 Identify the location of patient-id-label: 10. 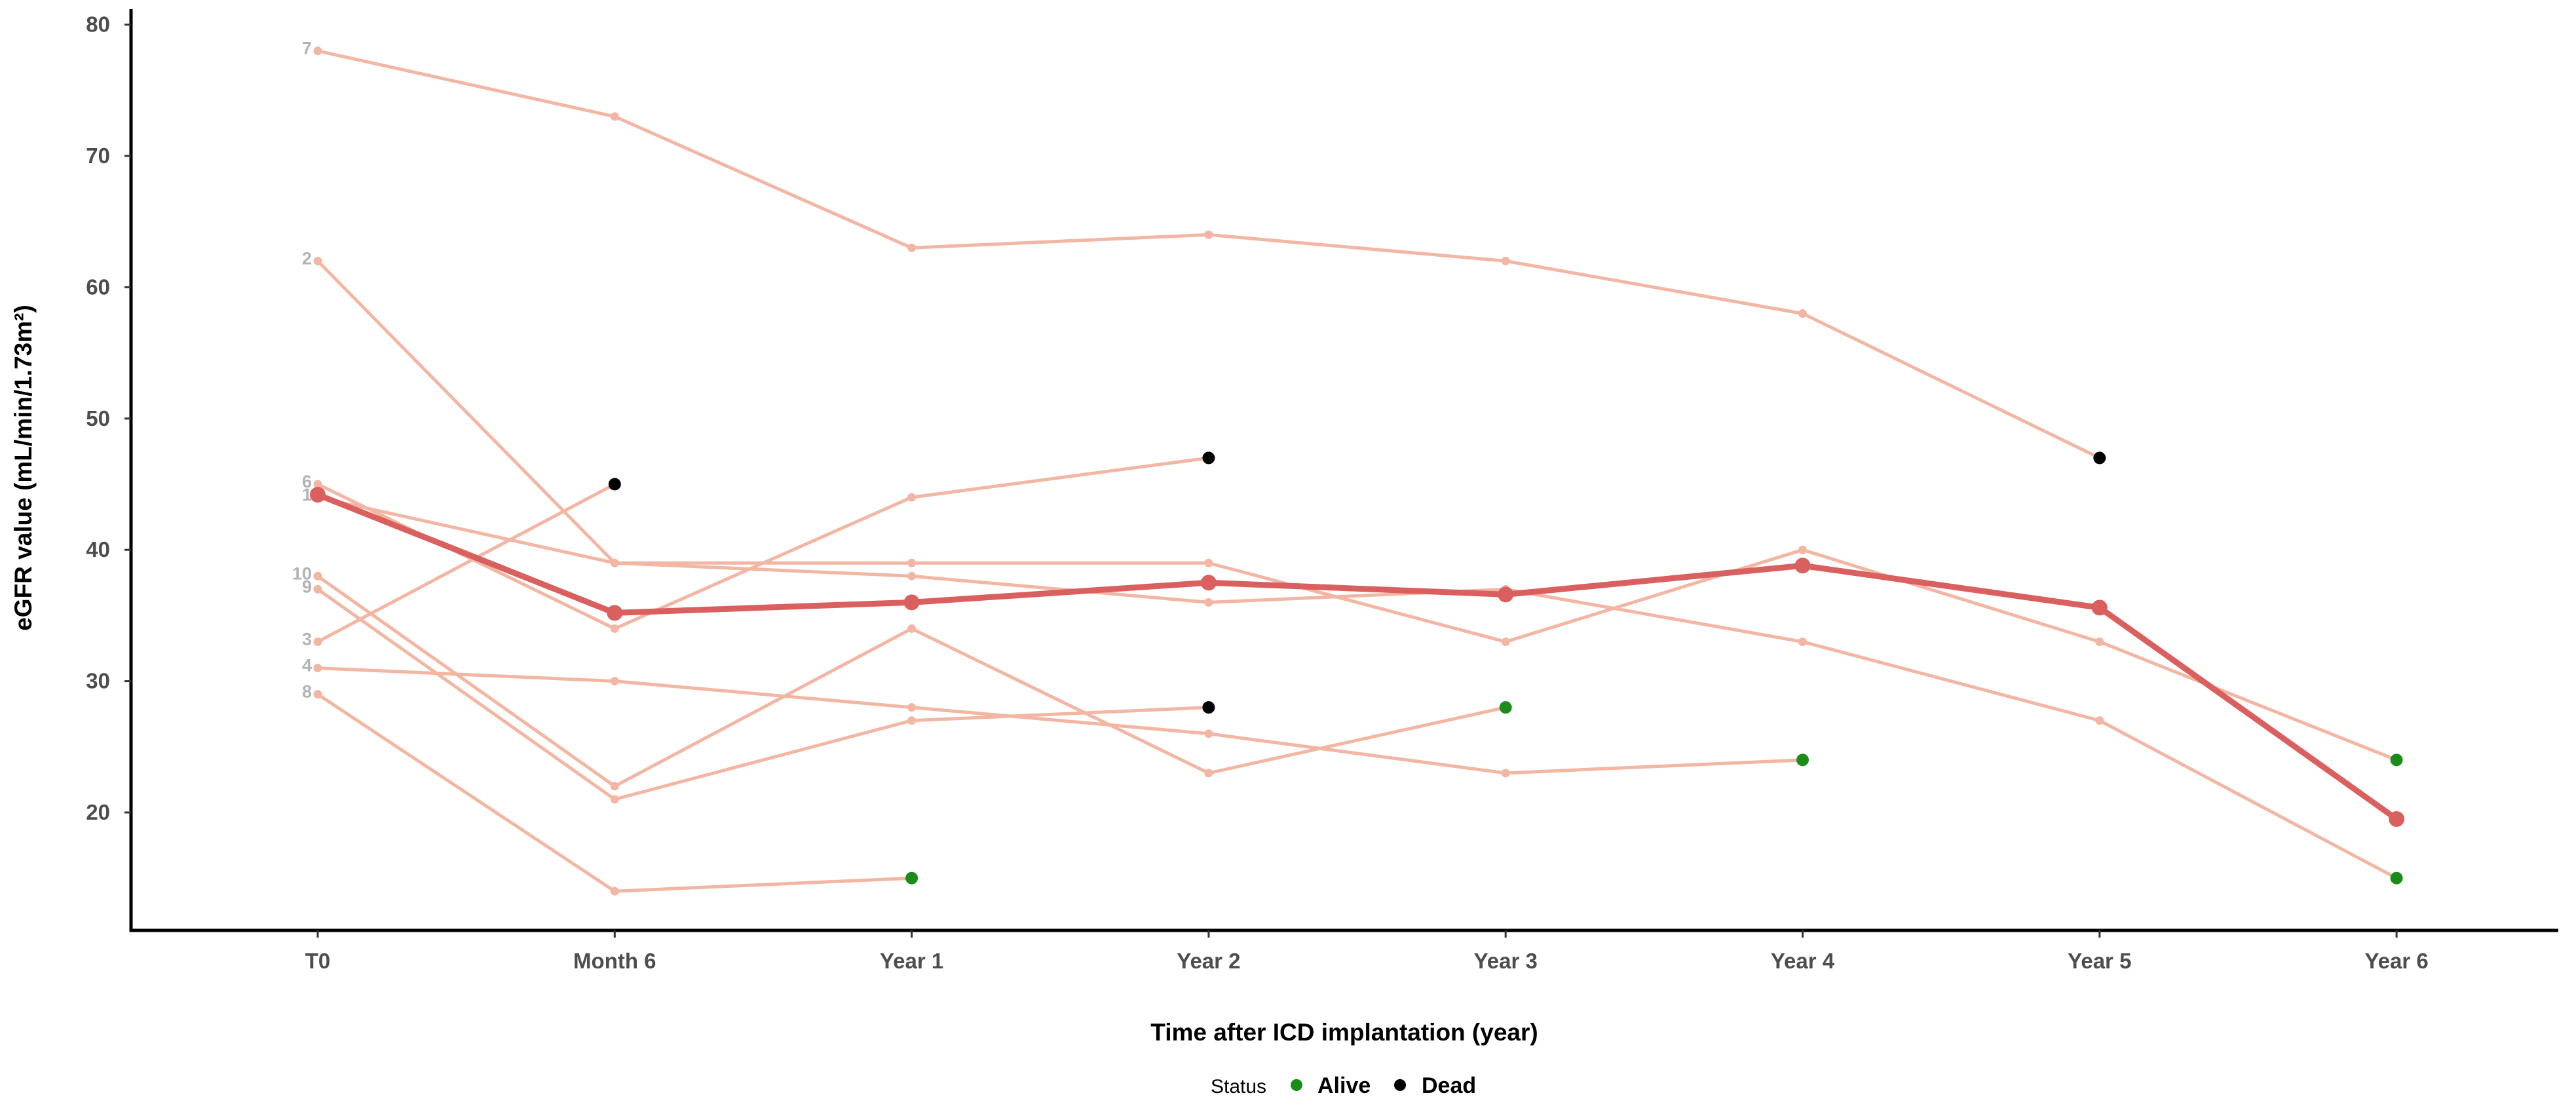
(302, 573).